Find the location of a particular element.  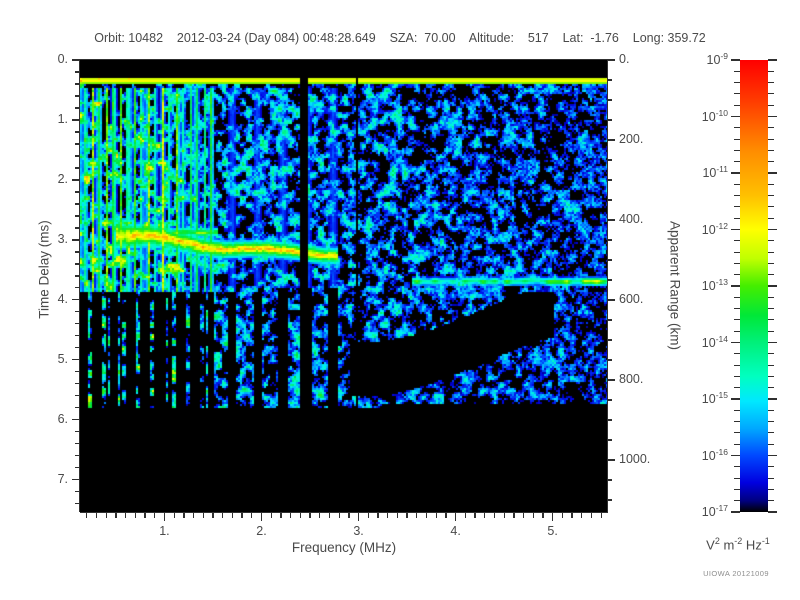

y2-tick-label: 1000. is located at coordinates (635, 459).